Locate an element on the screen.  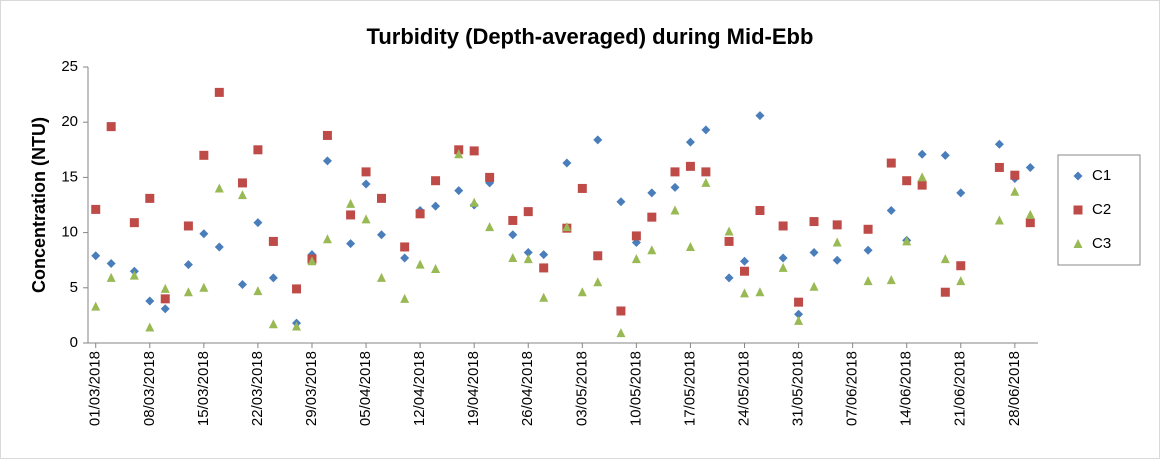
x-tick-label: 10/05/2018 is located at coordinates (635, 388).